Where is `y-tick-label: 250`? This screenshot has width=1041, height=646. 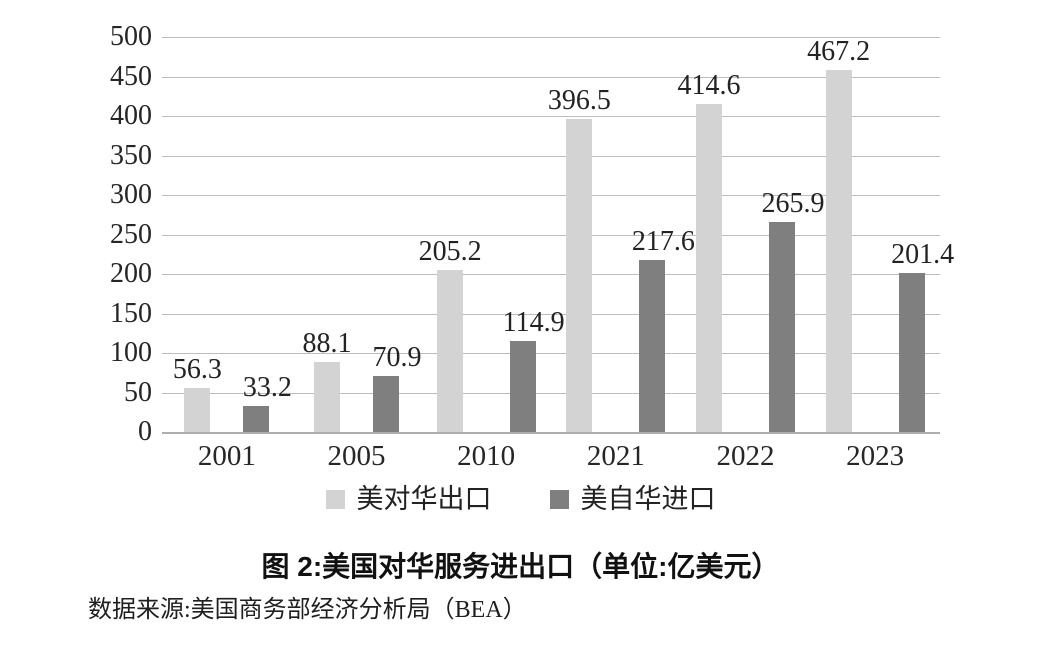 y-tick-label: 250 is located at coordinates (131, 234).